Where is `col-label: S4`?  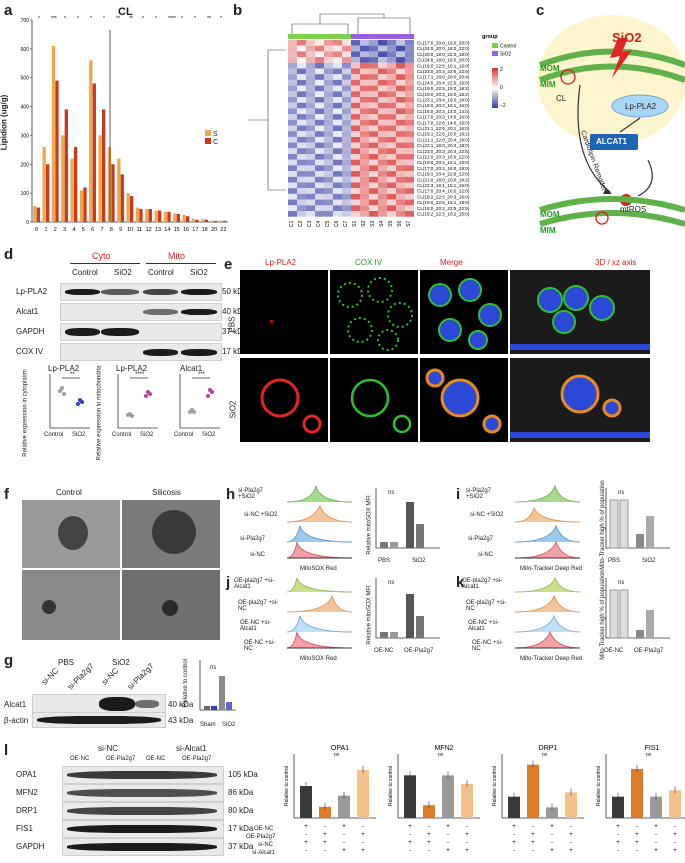
col-label: S4 is located at coordinates (382, 223).